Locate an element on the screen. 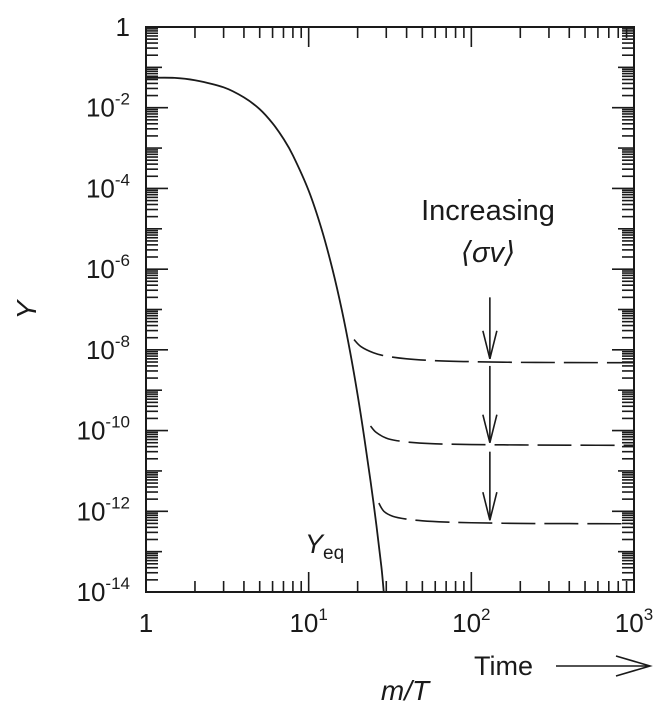  y-eq-main: Y is located at coordinates (315, 544).